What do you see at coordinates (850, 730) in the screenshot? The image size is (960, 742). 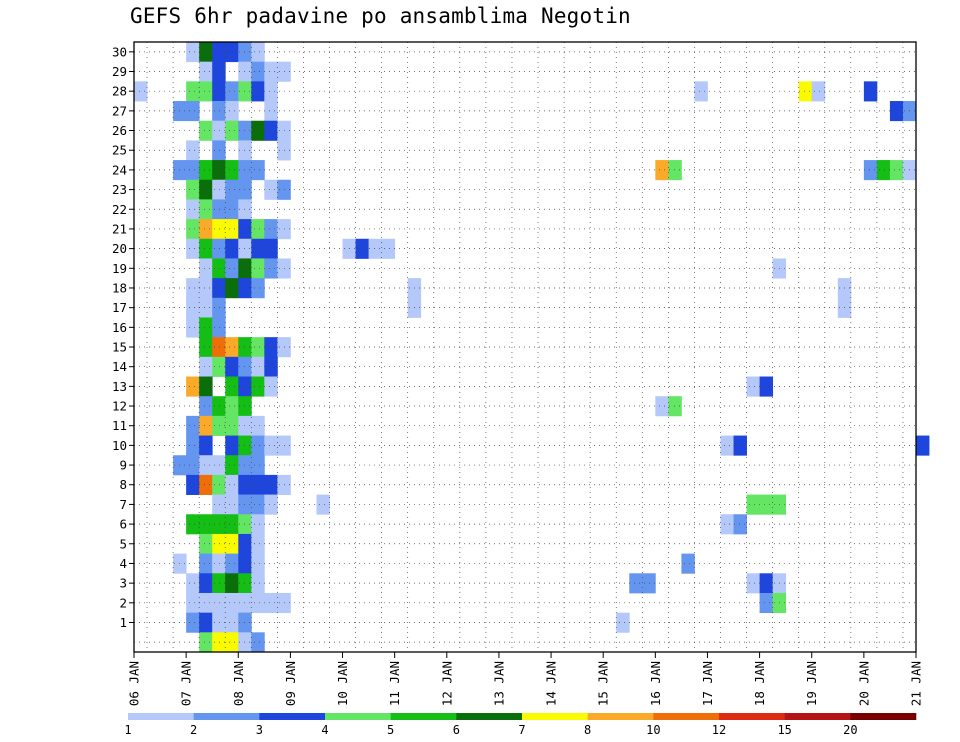 I see `colorbar-label: 20` at bounding box center [850, 730].